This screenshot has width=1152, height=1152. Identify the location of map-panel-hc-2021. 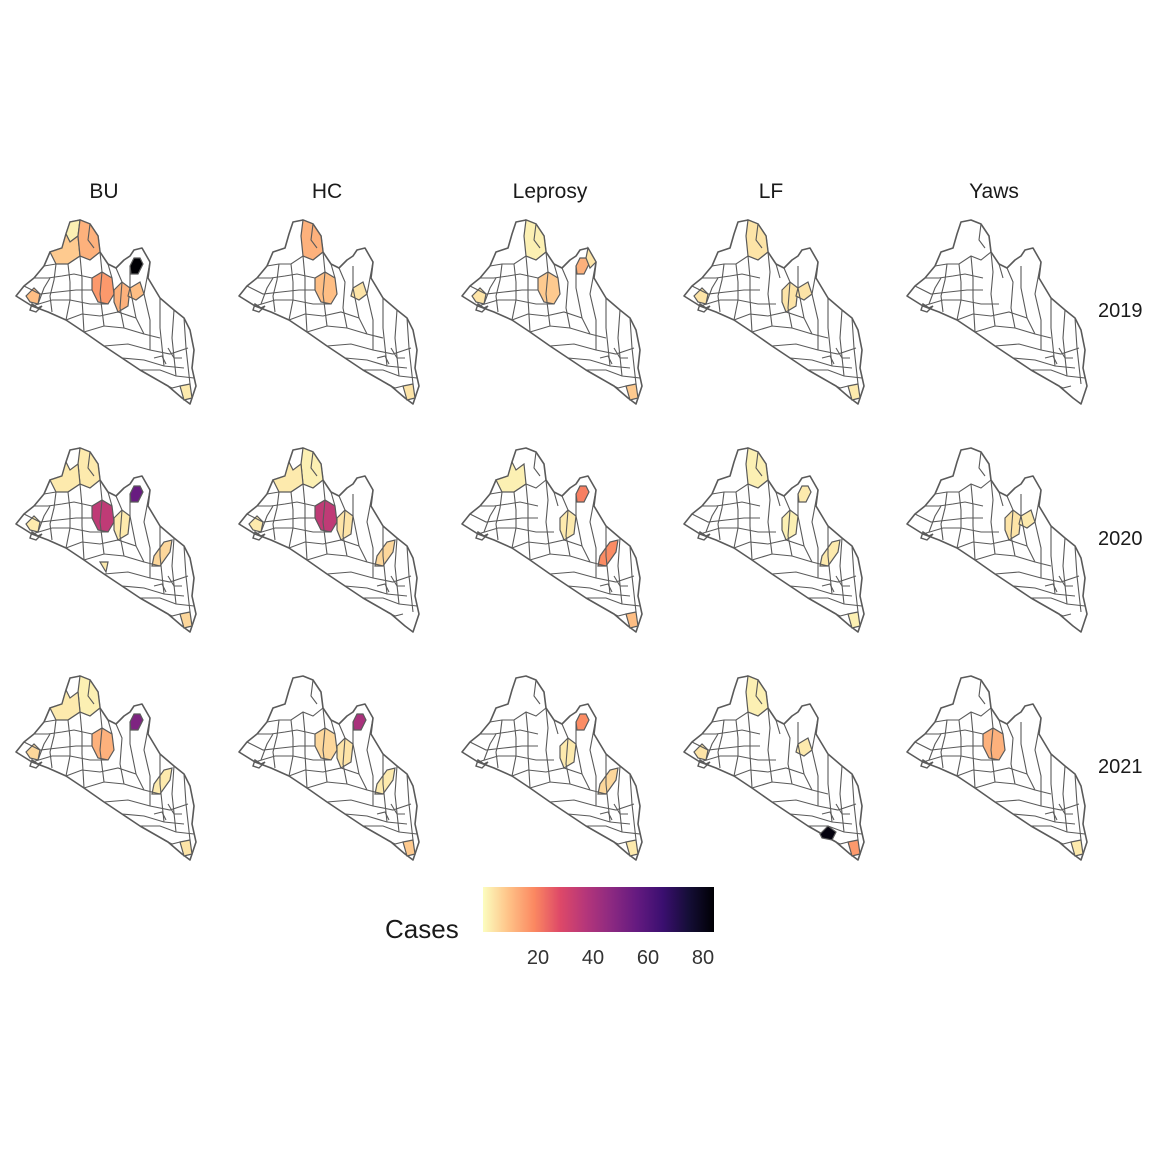
(329, 768).